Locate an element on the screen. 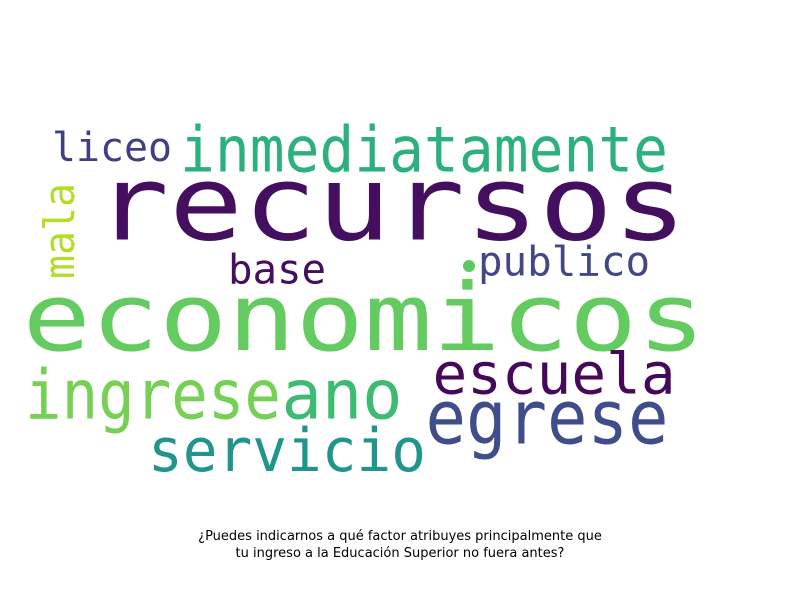 The image size is (800, 600). word-ano: ano is located at coordinates (341, 395).